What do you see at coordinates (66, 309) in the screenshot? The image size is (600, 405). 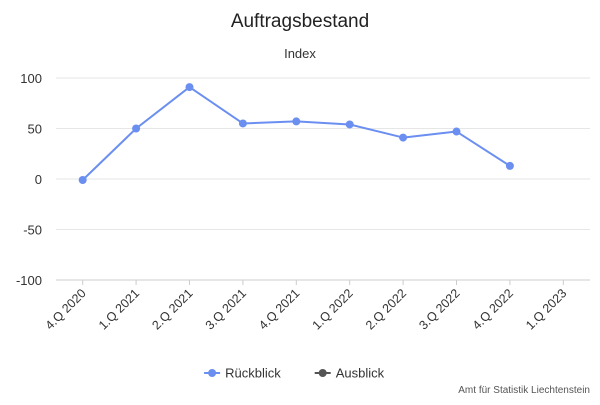 I see `x-tick-label: 4.Q 2020` at bounding box center [66, 309].